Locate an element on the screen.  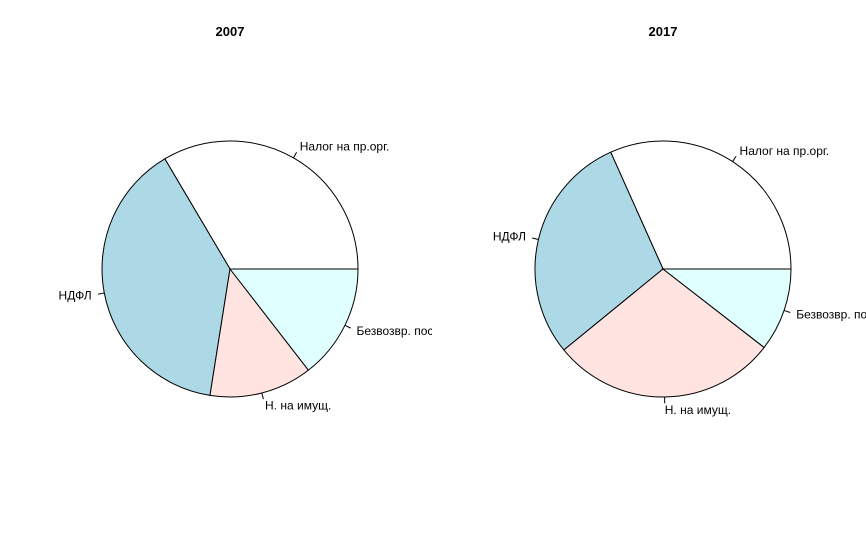
chart-title-2017: 2017 is located at coordinates (663, 31).